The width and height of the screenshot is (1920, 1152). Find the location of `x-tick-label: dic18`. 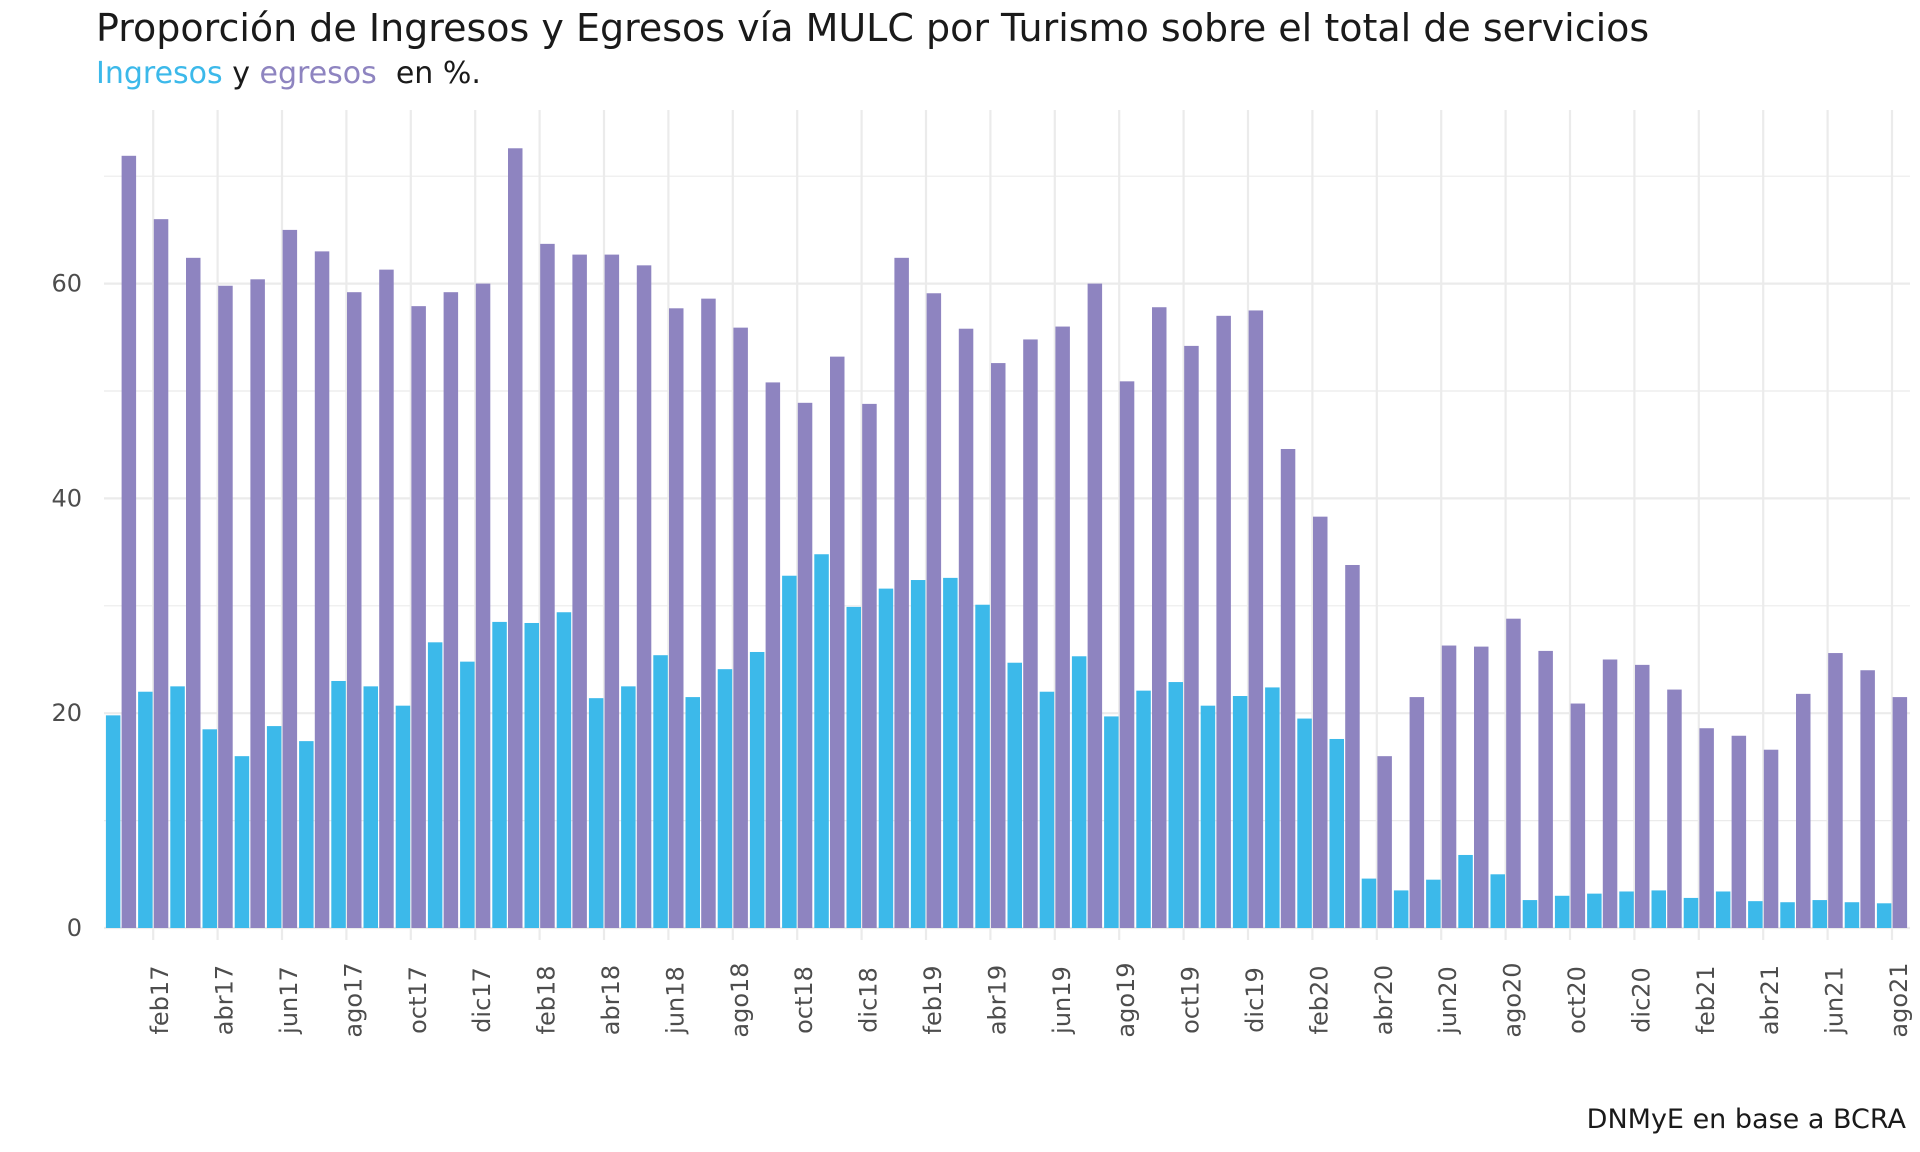

x-tick-label: dic18 is located at coordinates (869, 1000).